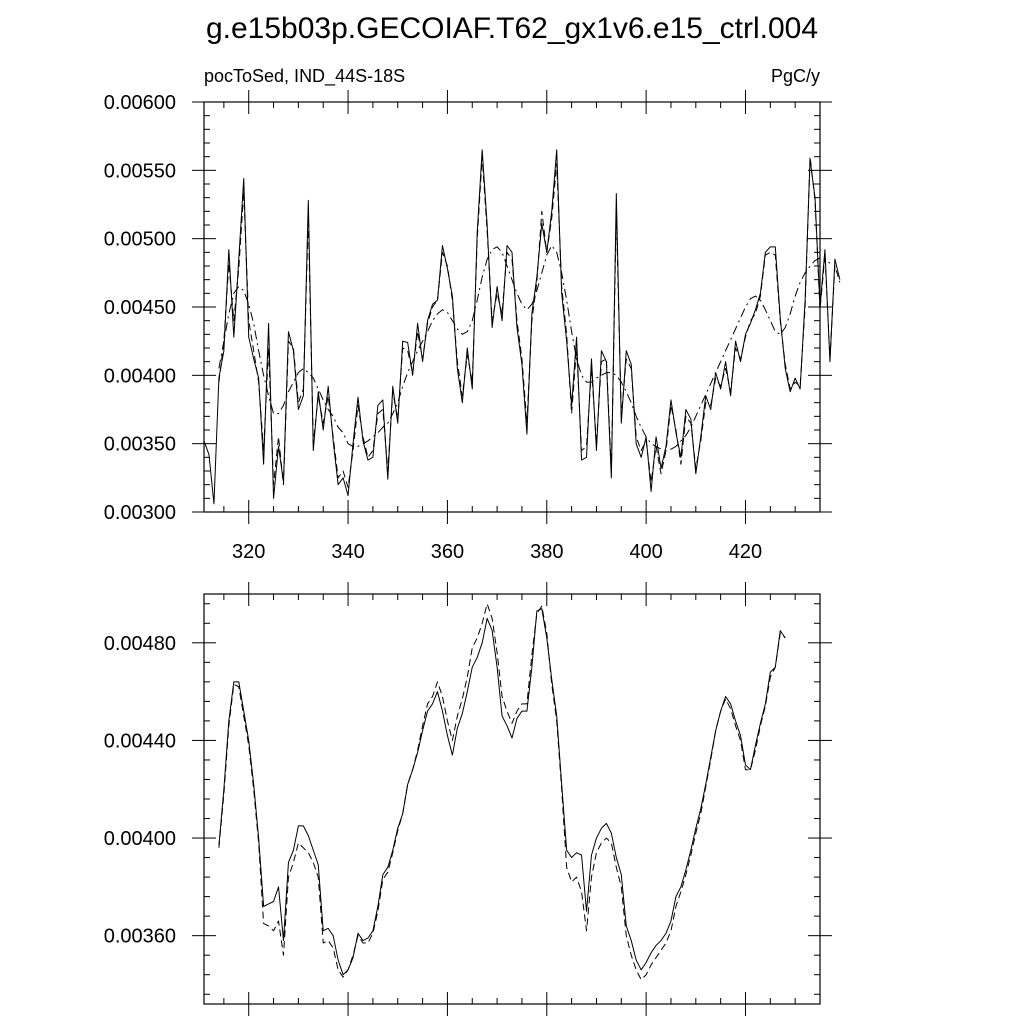  What do you see at coordinates (140, 644) in the screenshot?
I see `y-tick-label: 0.00480` at bounding box center [140, 644].